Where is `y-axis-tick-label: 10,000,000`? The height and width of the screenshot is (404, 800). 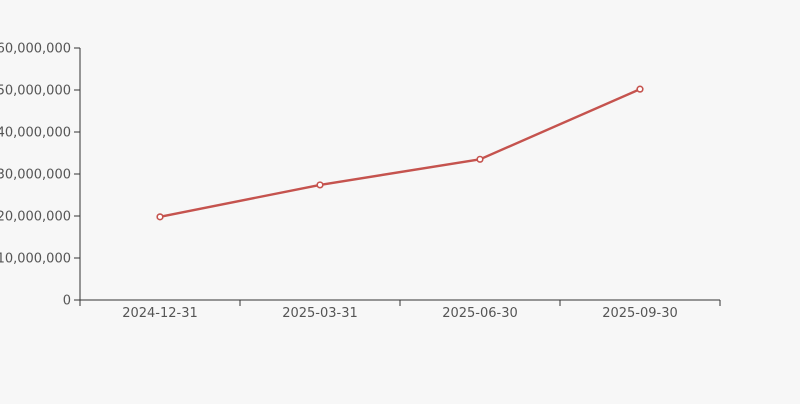
y-axis-tick-label: 10,000,000 is located at coordinates (35, 259).